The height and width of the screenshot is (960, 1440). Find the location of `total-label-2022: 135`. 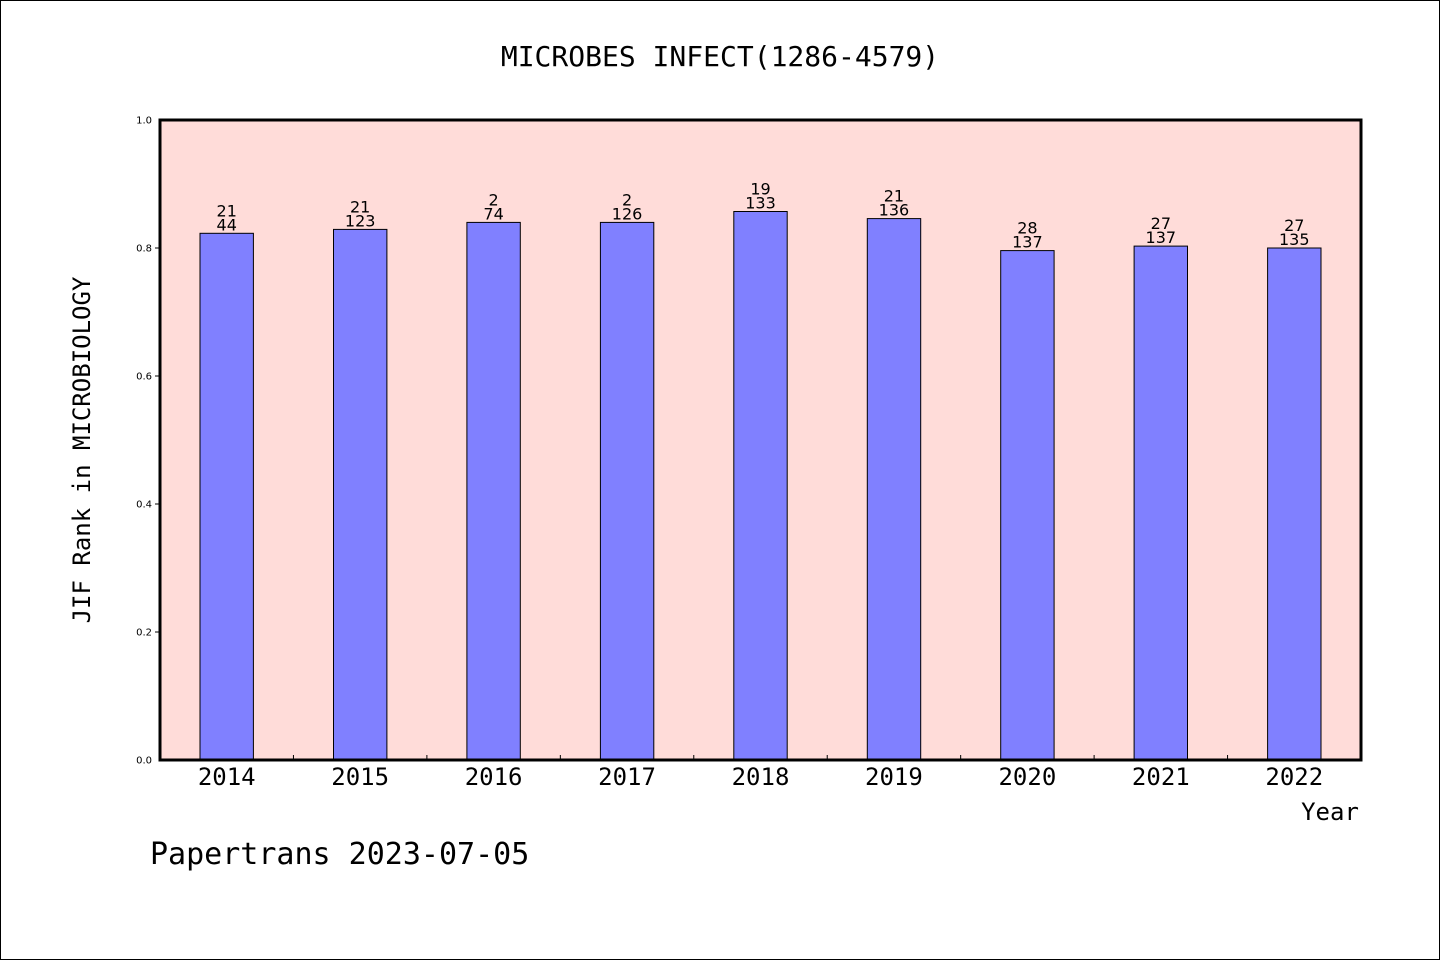

total-label-2022: 135 is located at coordinates (1294, 239).